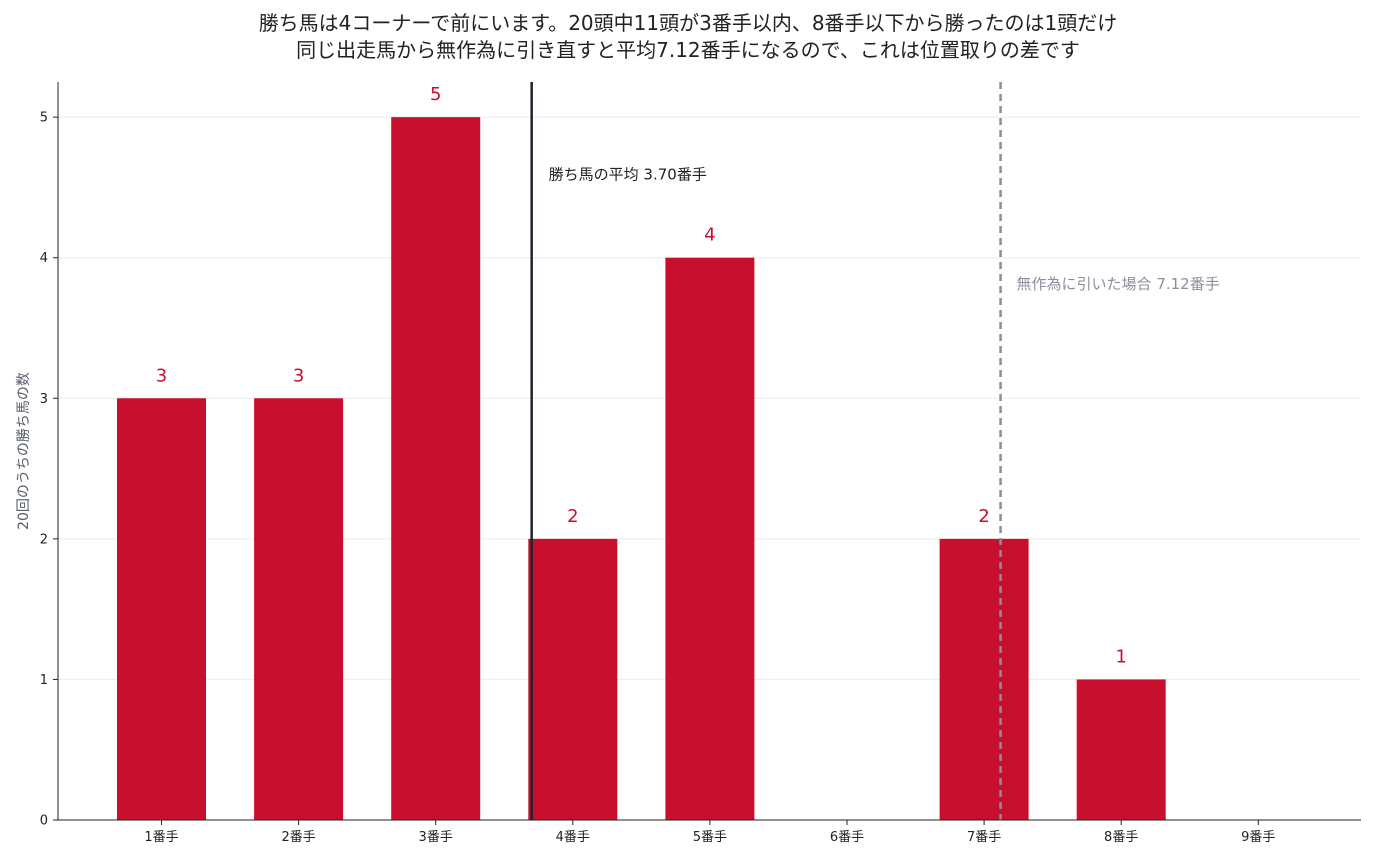  Describe the element at coordinates (436, 837) in the screenshot. I see `x-tick-label: 3番手` at that location.